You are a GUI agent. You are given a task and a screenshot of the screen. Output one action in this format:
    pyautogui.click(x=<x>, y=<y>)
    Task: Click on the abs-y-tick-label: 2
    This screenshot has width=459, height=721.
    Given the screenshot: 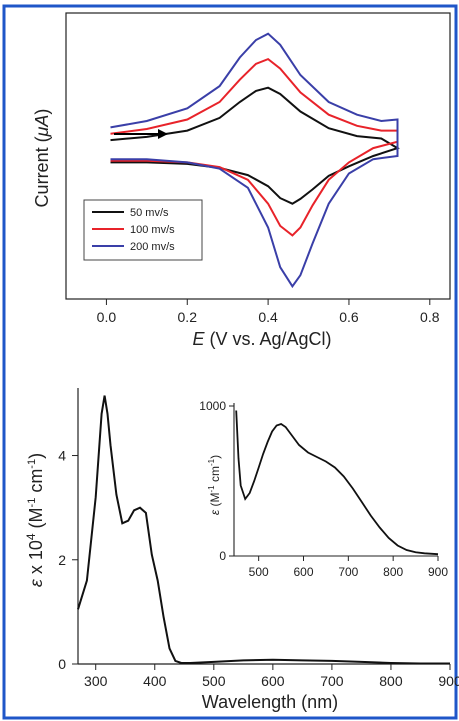 What is the action you would take?
    pyautogui.click(x=62, y=560)
    